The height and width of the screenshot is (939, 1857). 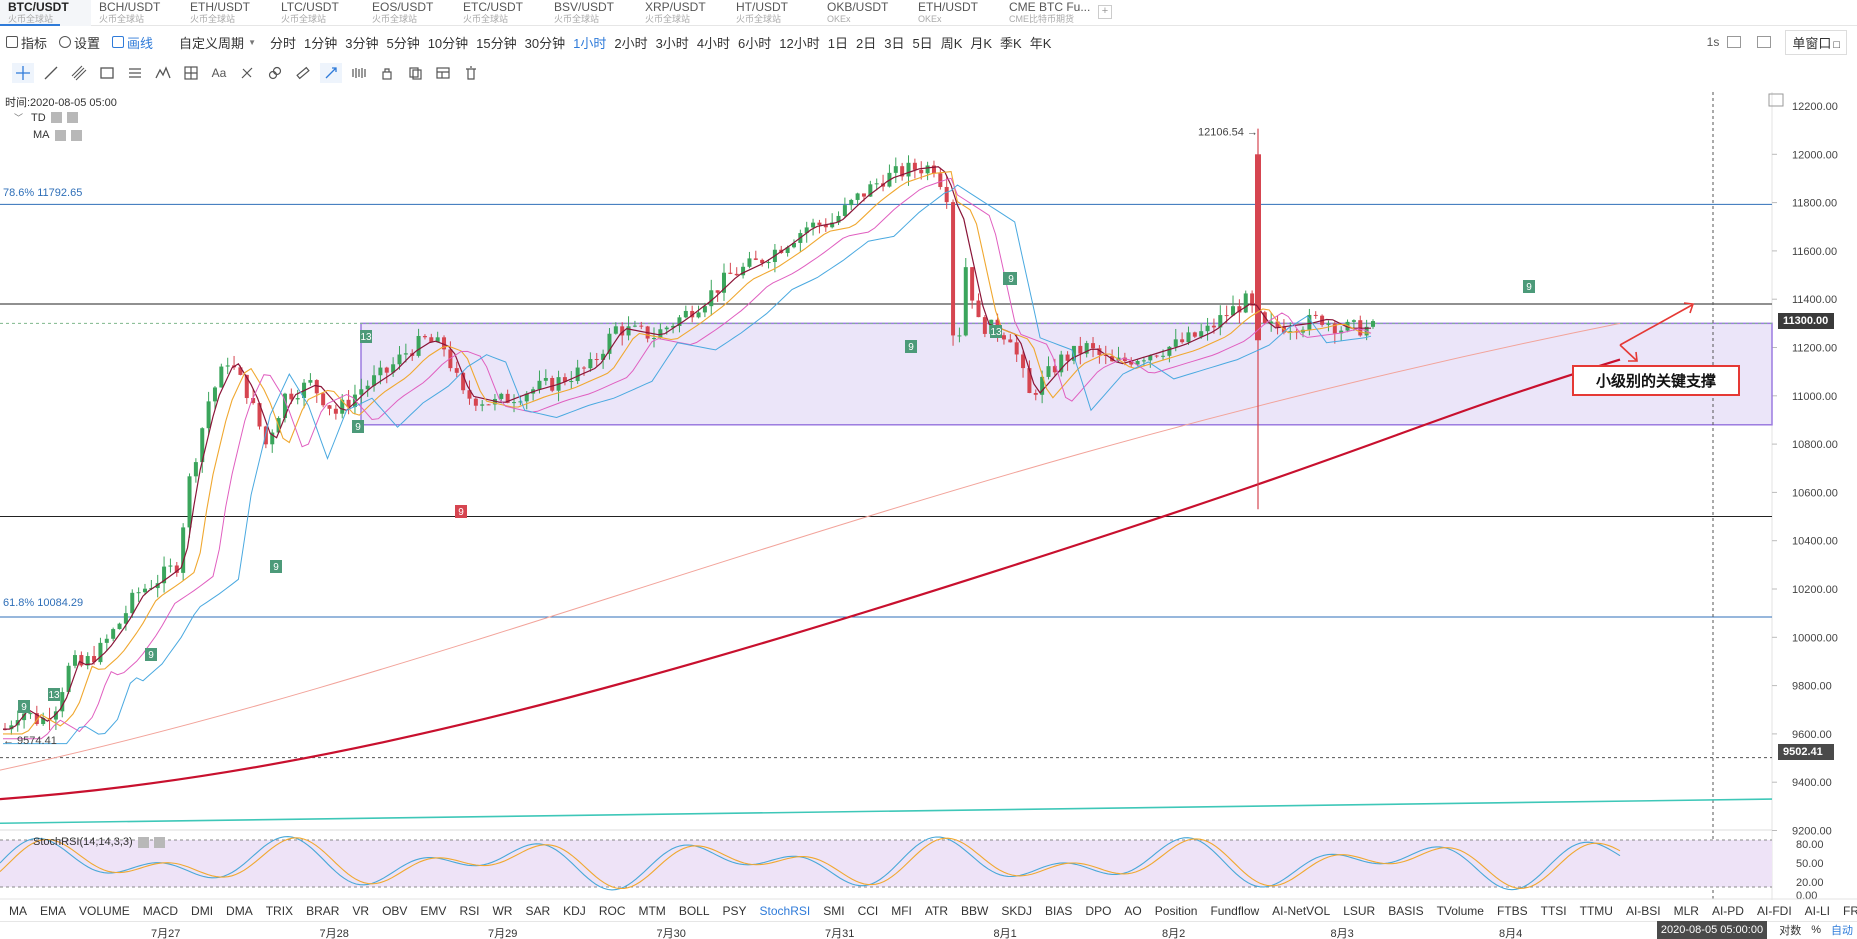 I want to click on period-option: 10分钟, so click(x=448, y=43).